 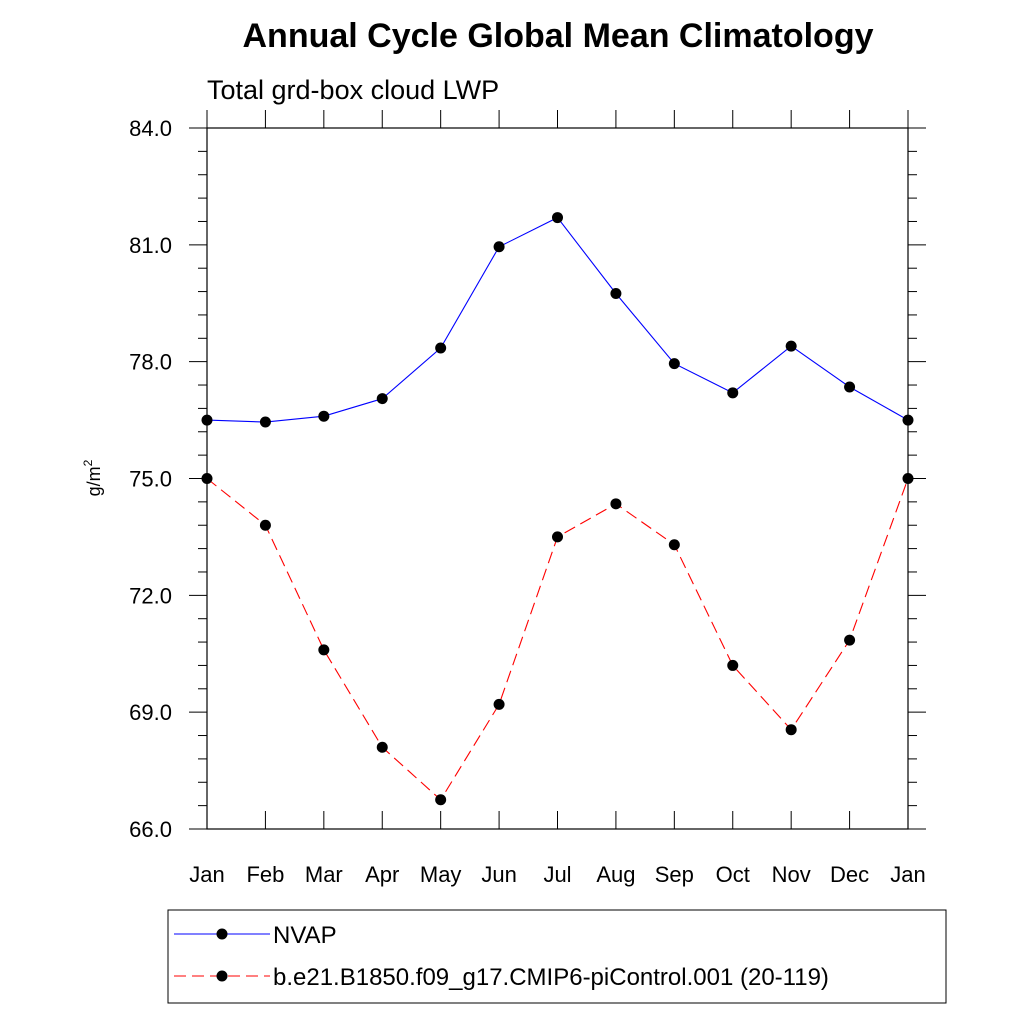 What do you see at coordinates (849, 874) in the screenshot?
I see `x-tick-label: Dec` at bounding box center [849, 874].